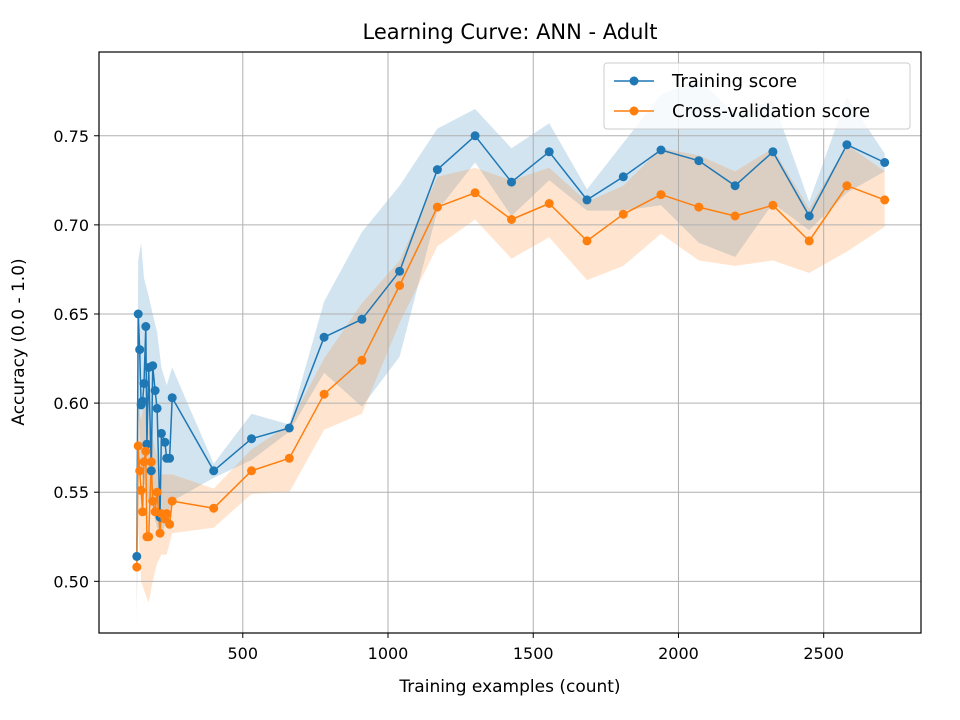  I want to click on x-tick-label: 1500, so click(533, 653).